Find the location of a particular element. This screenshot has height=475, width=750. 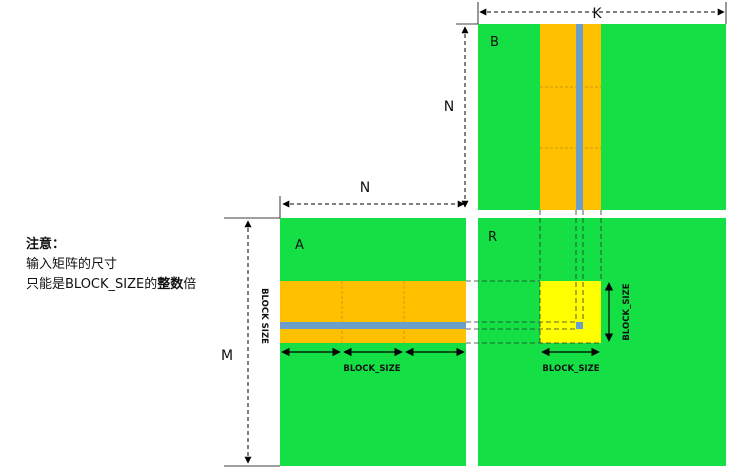

note-line-2-suffix: 倍 is located at coordinates (190, 284).